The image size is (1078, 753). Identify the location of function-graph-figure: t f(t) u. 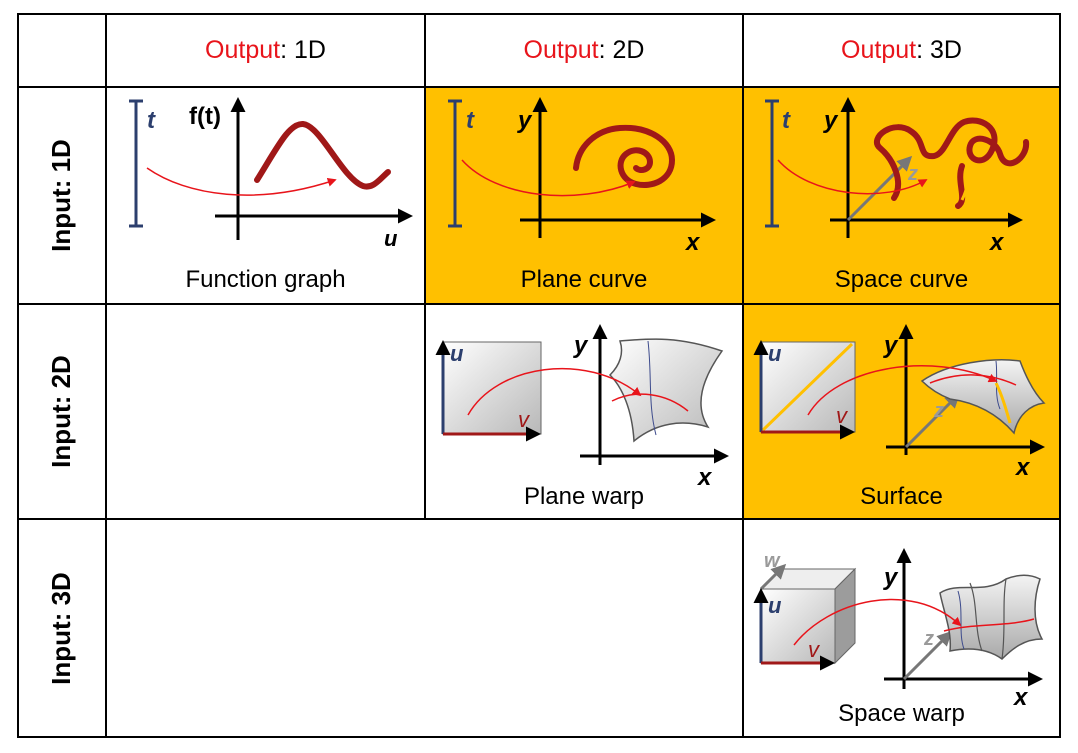
(271, 174).